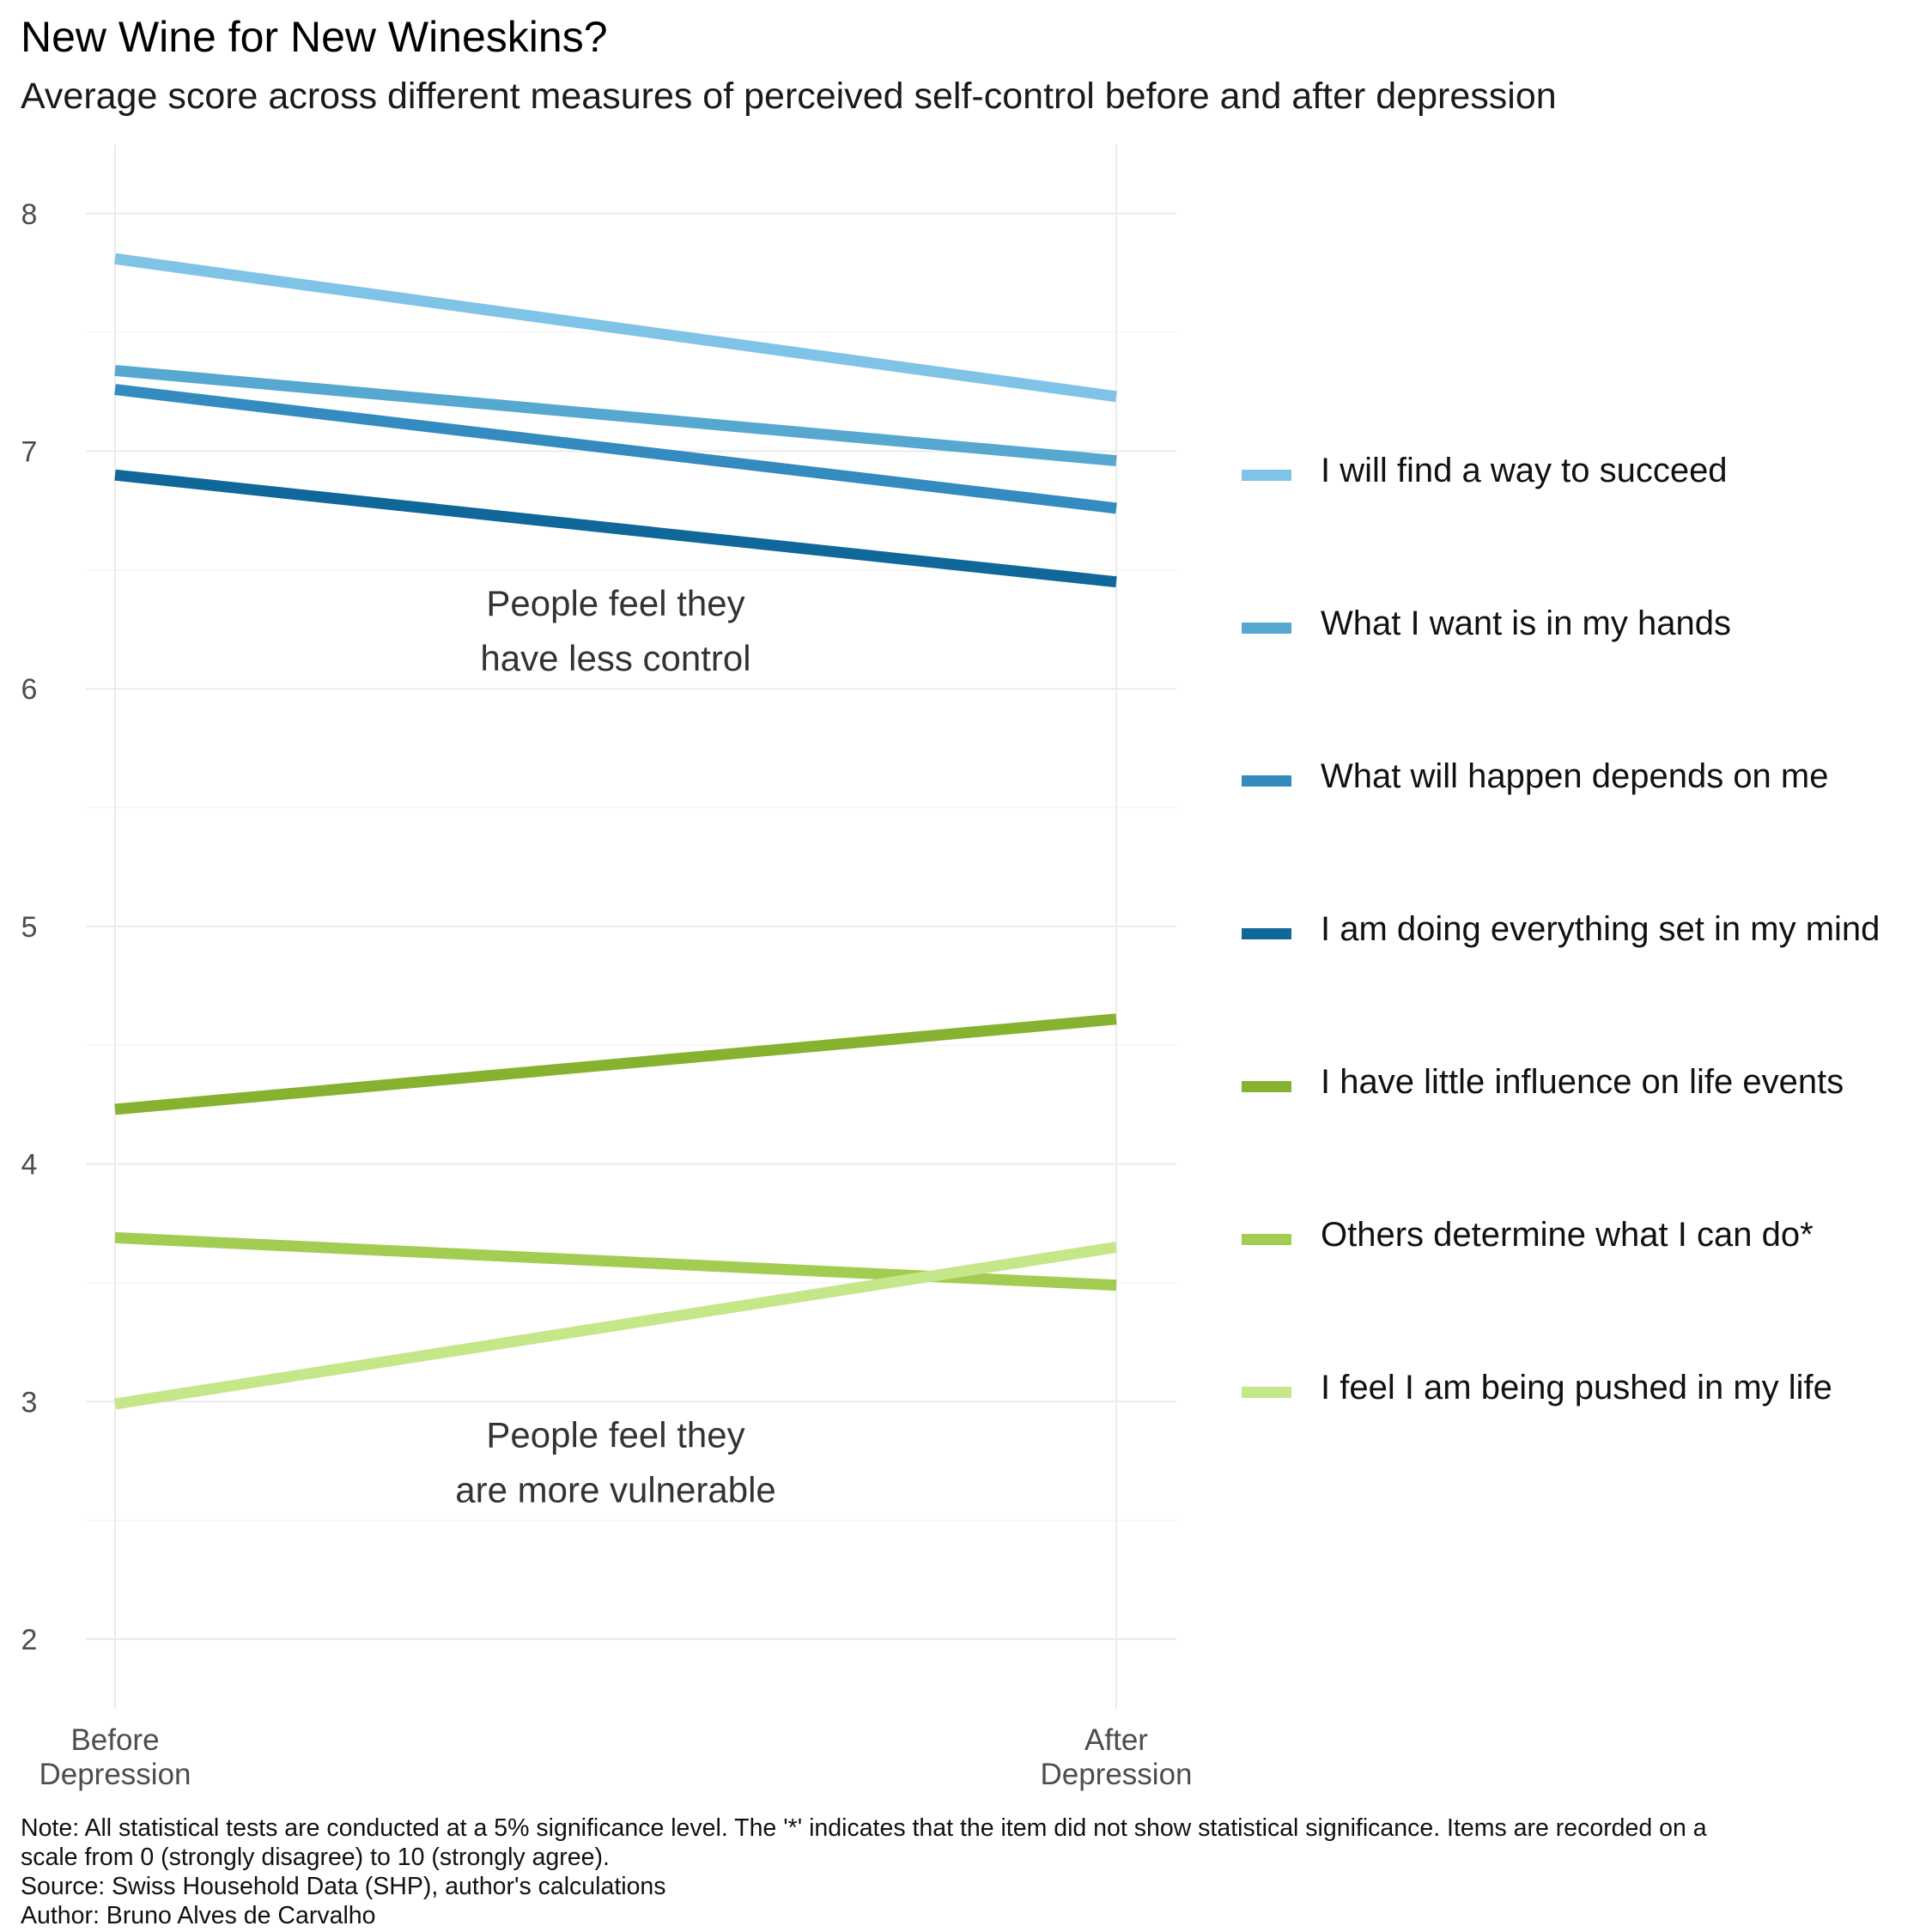 This screenshot has height=1932, width=1932. What do you see at coordinates (1575, 776) in the screenshot?
I see `legend-label: What will happen depends on me` at bounding box center [1575, 776].